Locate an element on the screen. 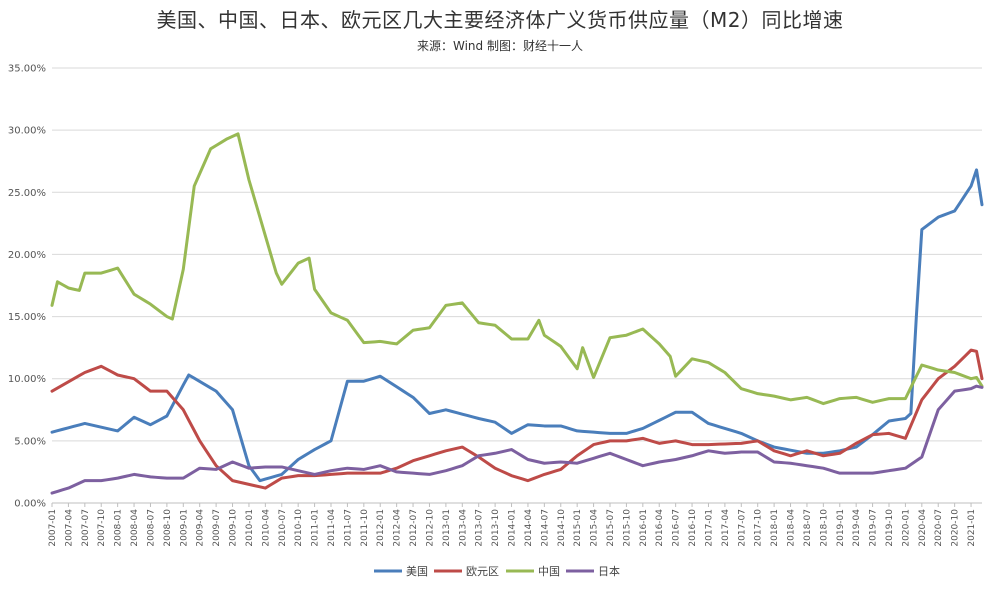  x-tick-label: 2014-07 is located at coordinates (545, 528).